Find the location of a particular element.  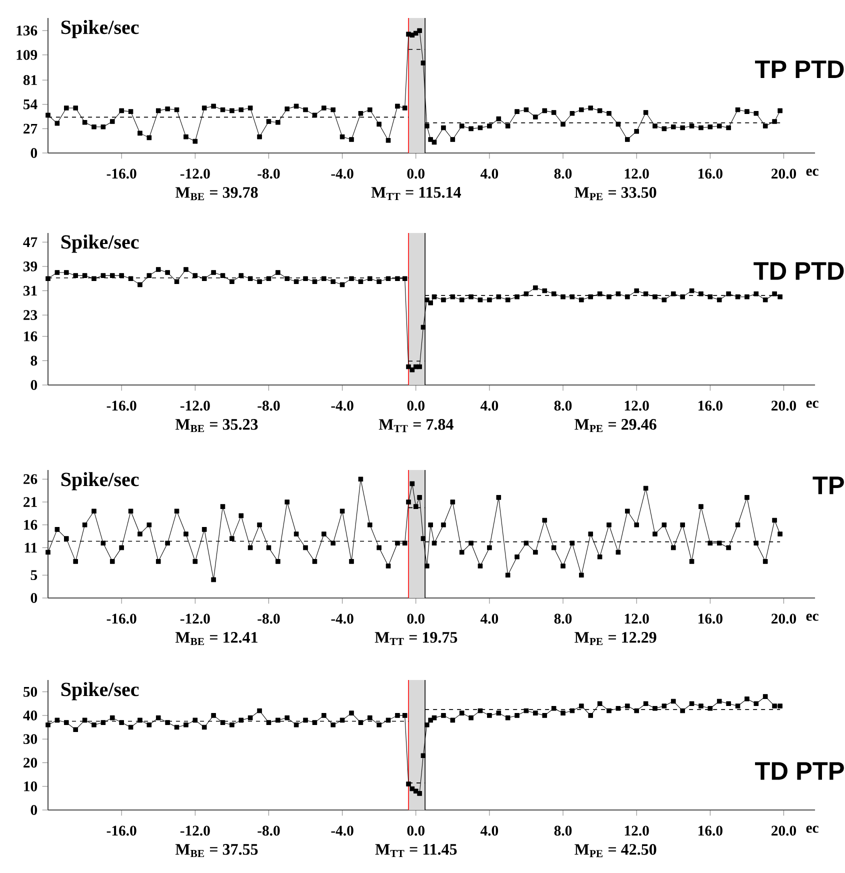

text: TD PTP is located at coordinates (799, 771).